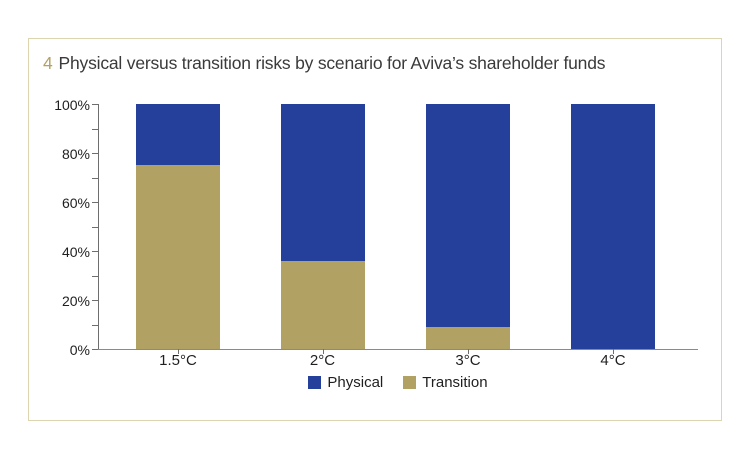  What do you see at coordinates (468, 360) in the screenshot?
I see `x-category-label: 3°C` at bounding box center [468, 360].